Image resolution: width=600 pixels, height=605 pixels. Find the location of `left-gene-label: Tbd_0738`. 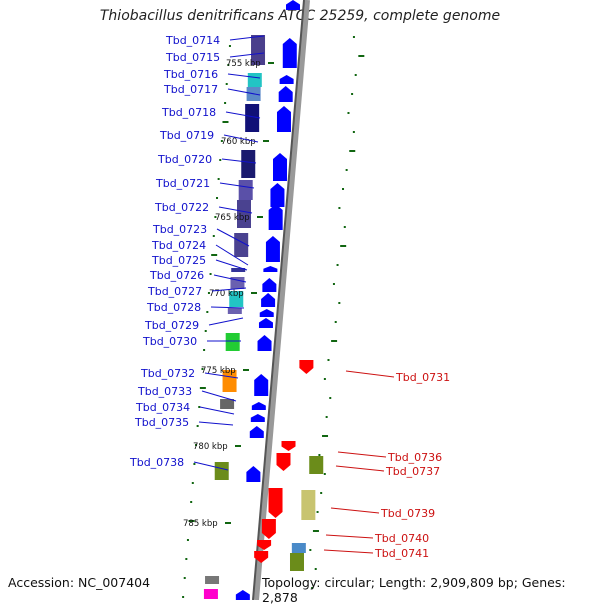

left-gene-label: Tbd_0738 is located at coordinates (156, 462).